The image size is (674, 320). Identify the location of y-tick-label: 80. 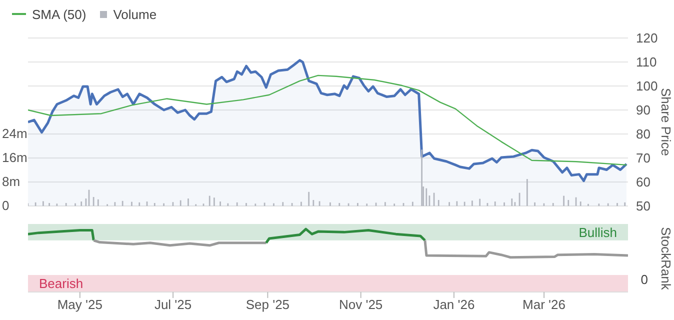
(643, 134).